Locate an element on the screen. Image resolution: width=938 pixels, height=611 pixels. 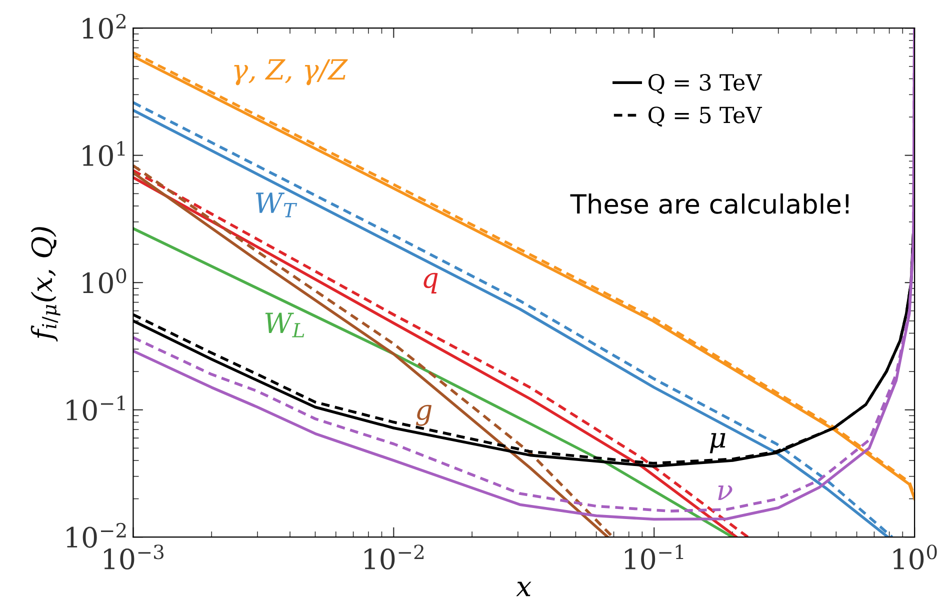
annotation: μ is located at coordinates (718, 443).